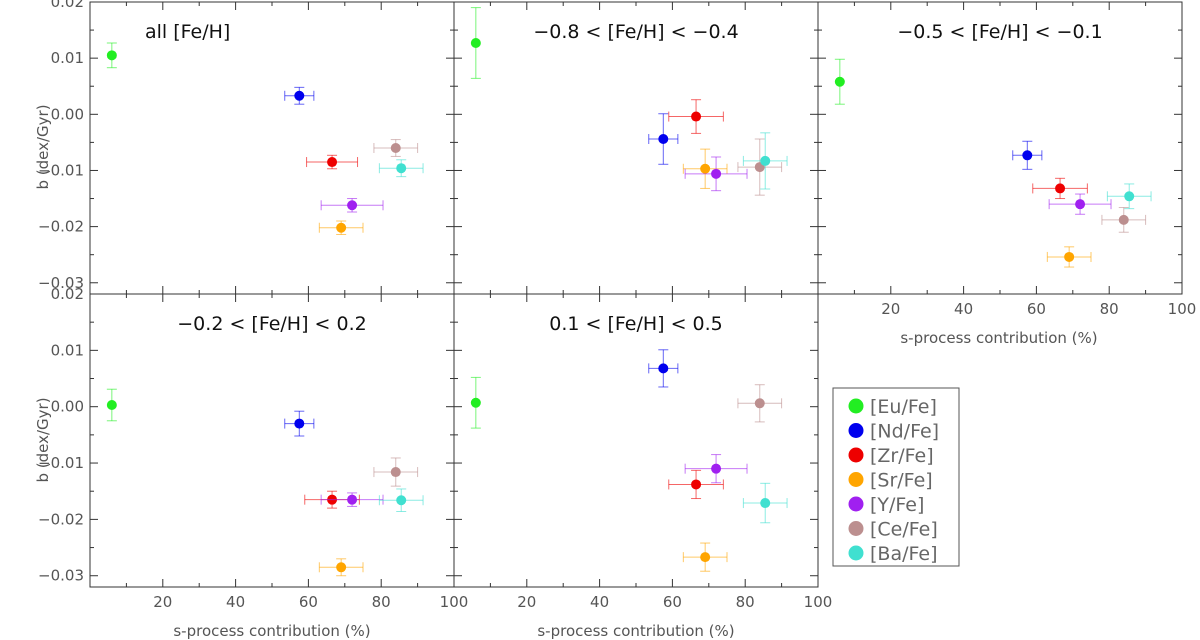  What do you see at coordinates (67, 58) in the screenshot?
I see `y-tick-label: 0.01` at bounding box center [67, 58].